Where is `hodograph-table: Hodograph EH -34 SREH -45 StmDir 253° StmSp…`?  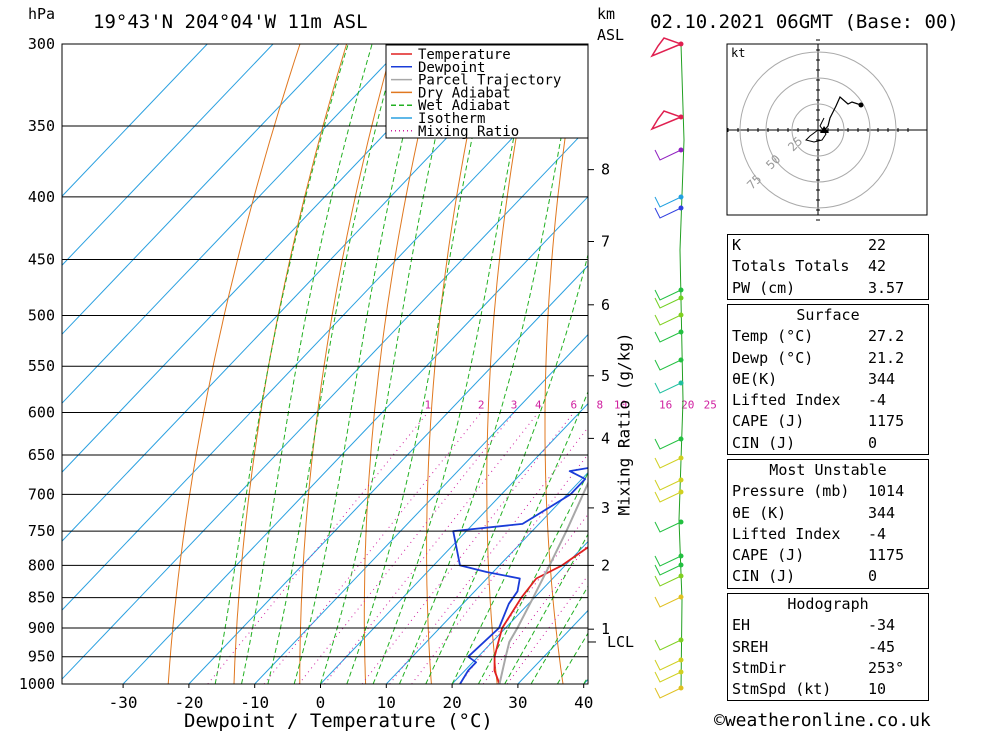 hodograph-table: Hodograph EH -34 SREH -45 StmDir 253° StmSp… is located at coordinates (828, 647).